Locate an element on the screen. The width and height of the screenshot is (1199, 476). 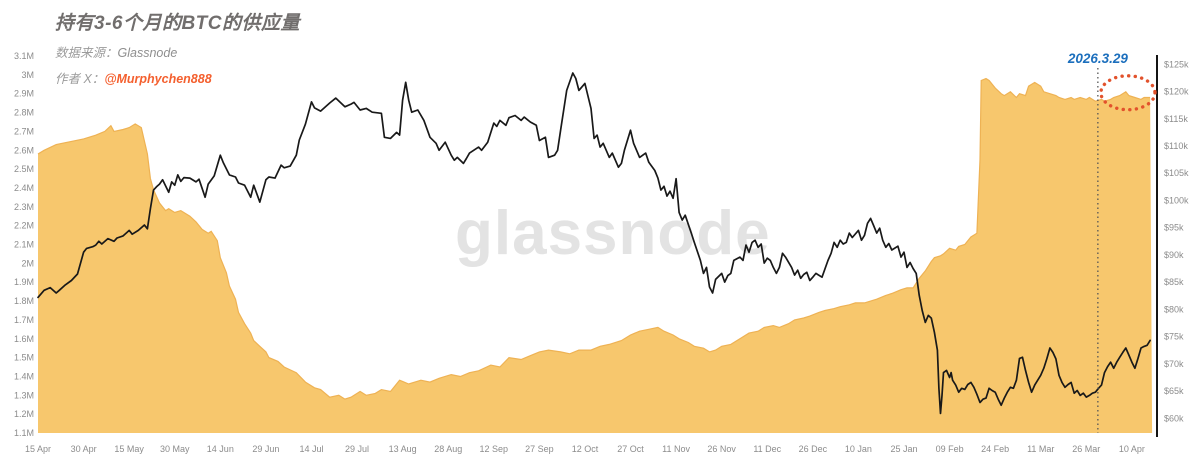
left-axis-tick-label: 1.6M is located at coordinates (24, 339).